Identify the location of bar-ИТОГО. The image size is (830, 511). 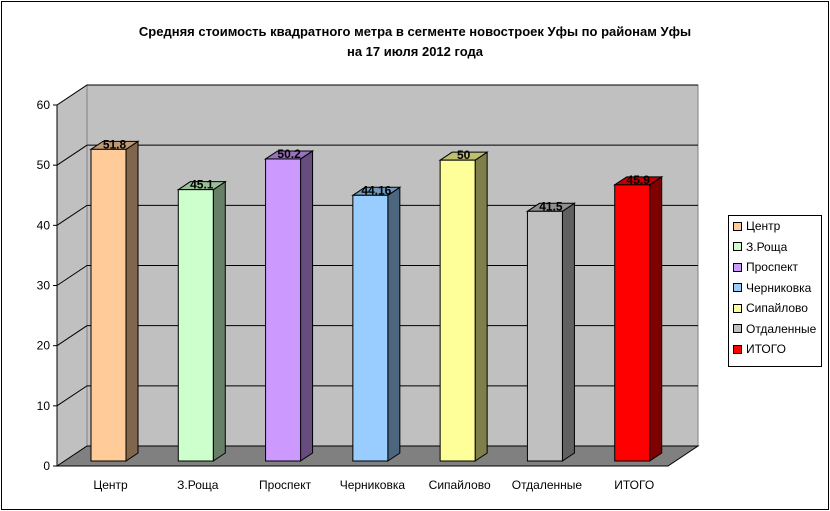
(638, 318).